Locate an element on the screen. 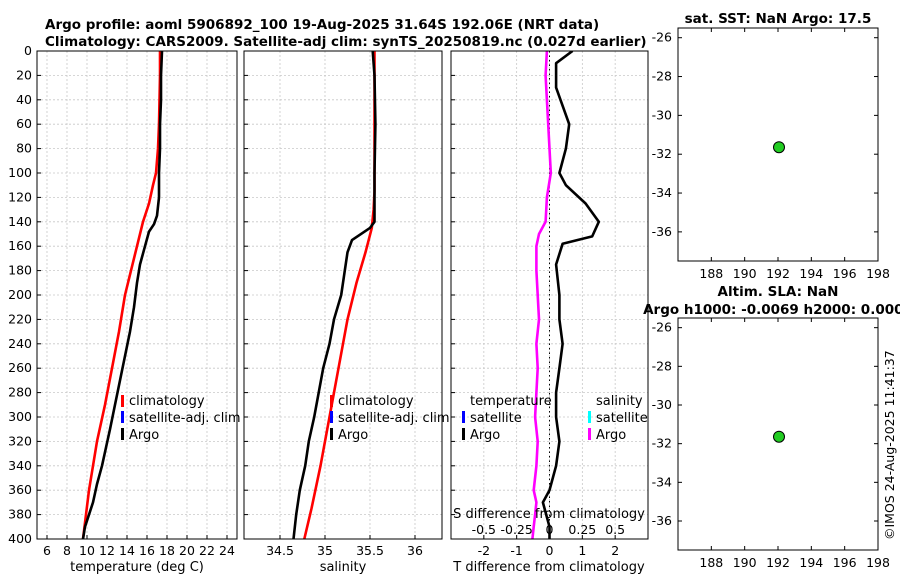 The height and width of the screenshot is (580, 900). legend-title-salinity: salinity is located at coordinates (619, 401).